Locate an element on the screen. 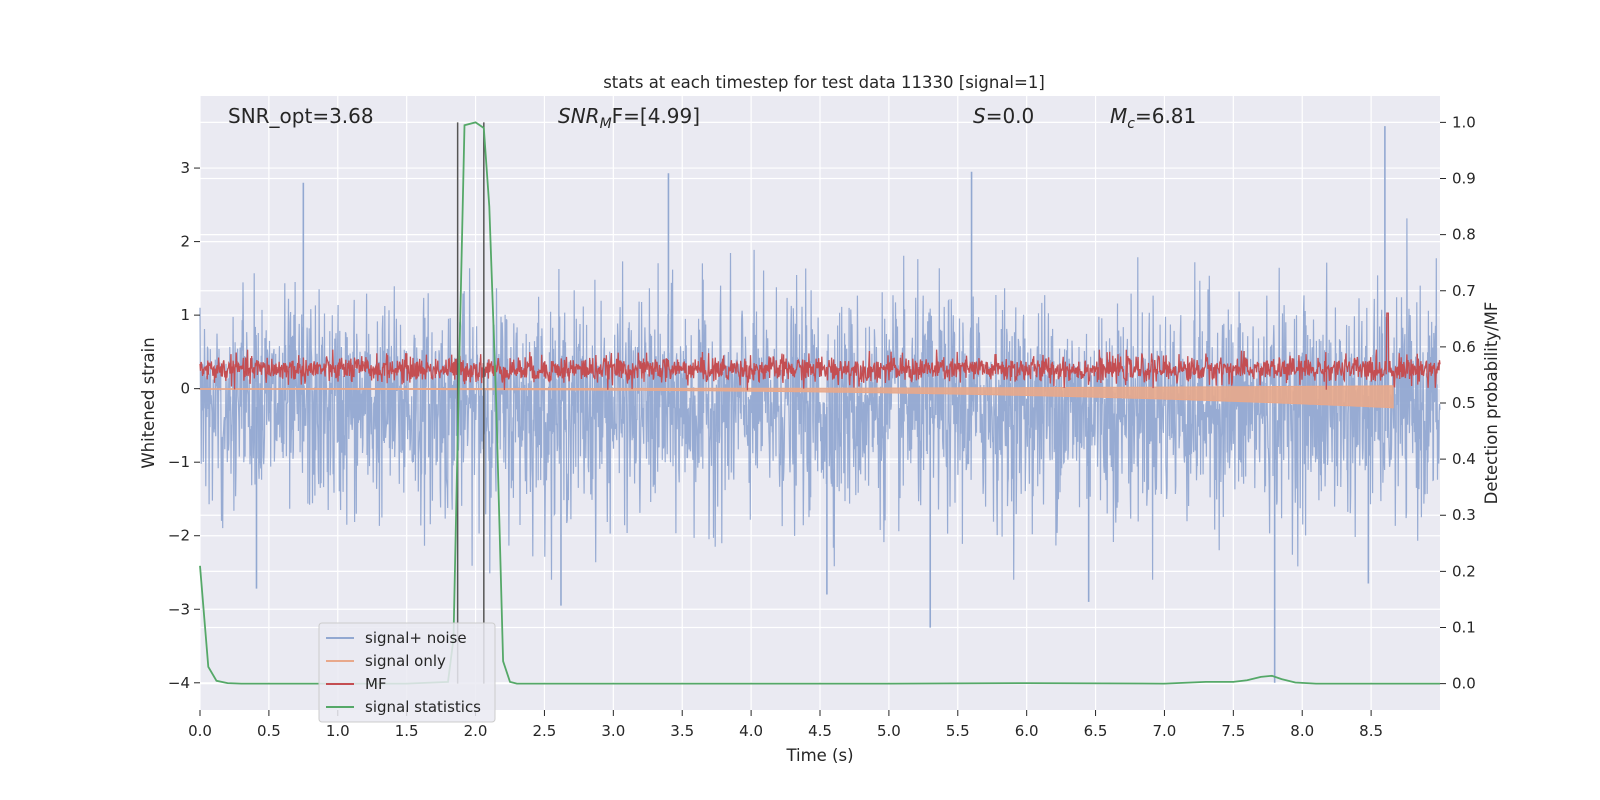 The width and height of the screenshot is (1600, 800). annotation-mc-sub: c is located at coordinates (1131, 124).